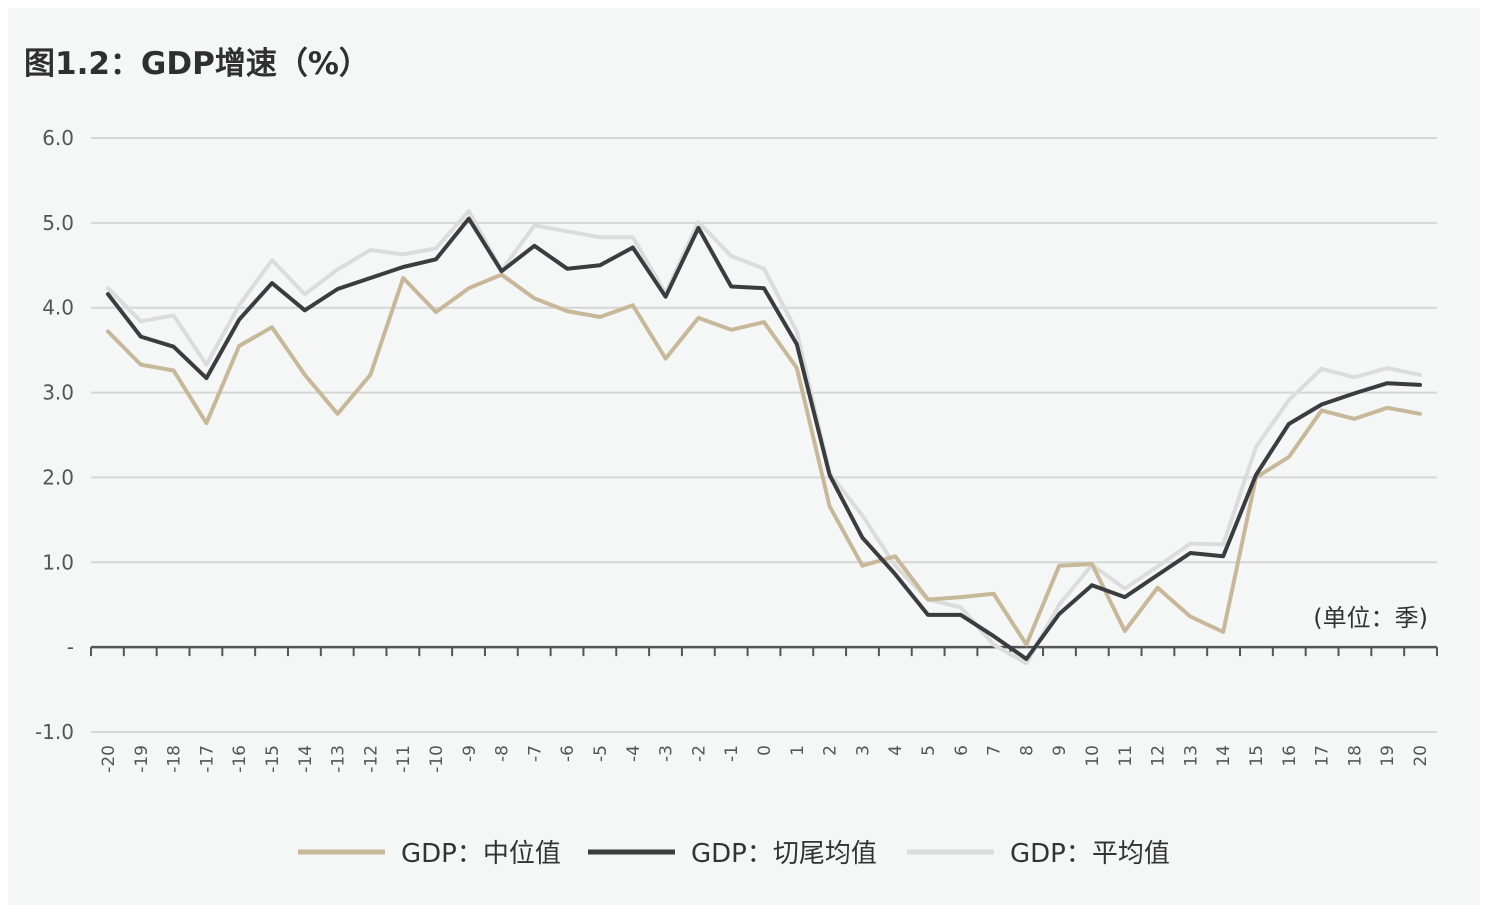 The width and height of the screenshot is (1488, 913). Describe the element at coordinates (1323, 756) in the screenshot. I see `x-tick-label: 17` at that location.